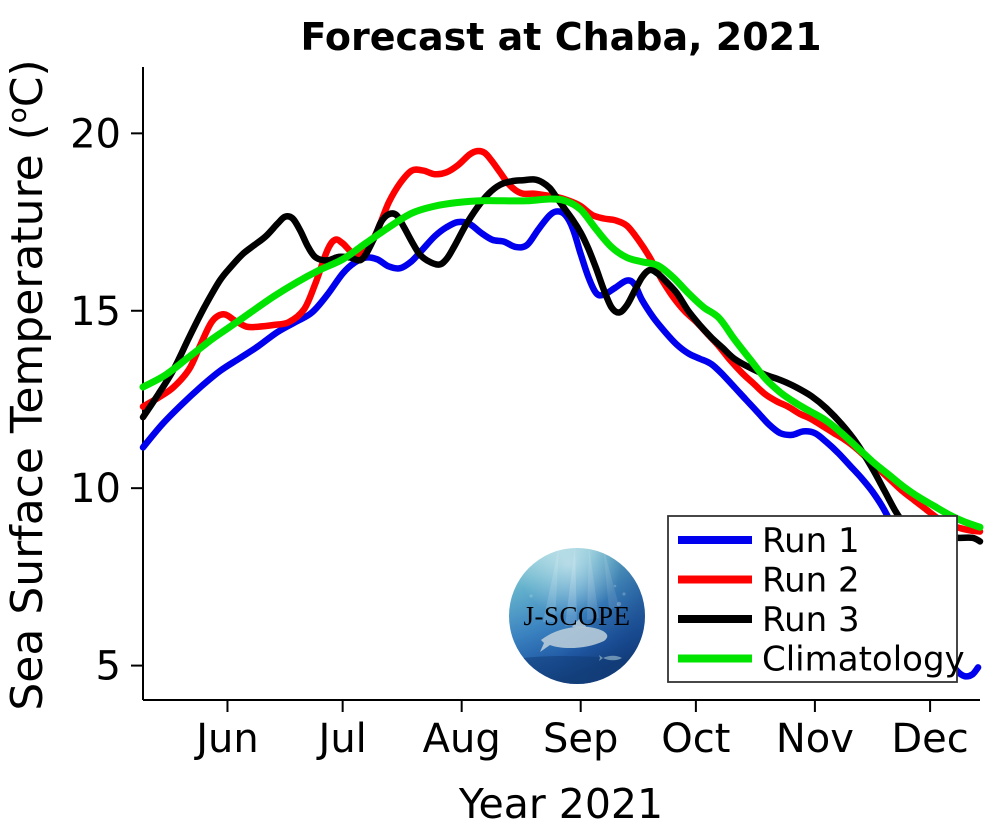 This screenshot has height=827, width=1000. I want to click on legend-item-climatology: Climatology, so click(821, 659).